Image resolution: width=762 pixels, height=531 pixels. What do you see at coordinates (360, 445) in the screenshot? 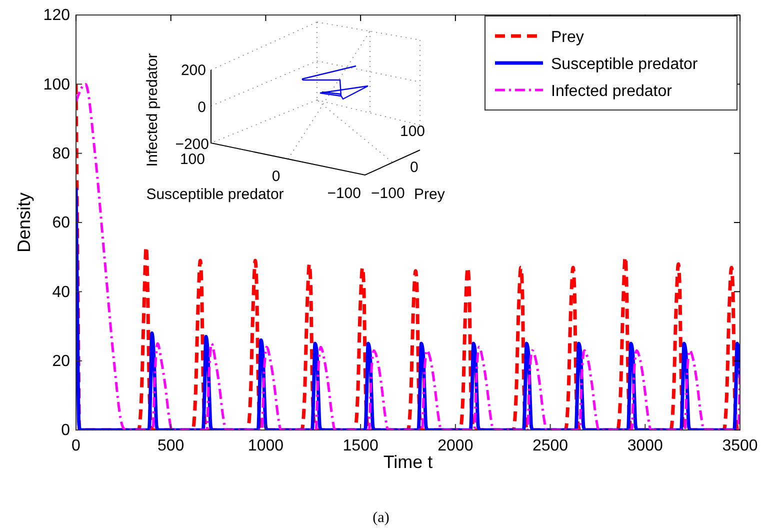
I see `x-tick-label: 1500` at bounding box center [360, 445].